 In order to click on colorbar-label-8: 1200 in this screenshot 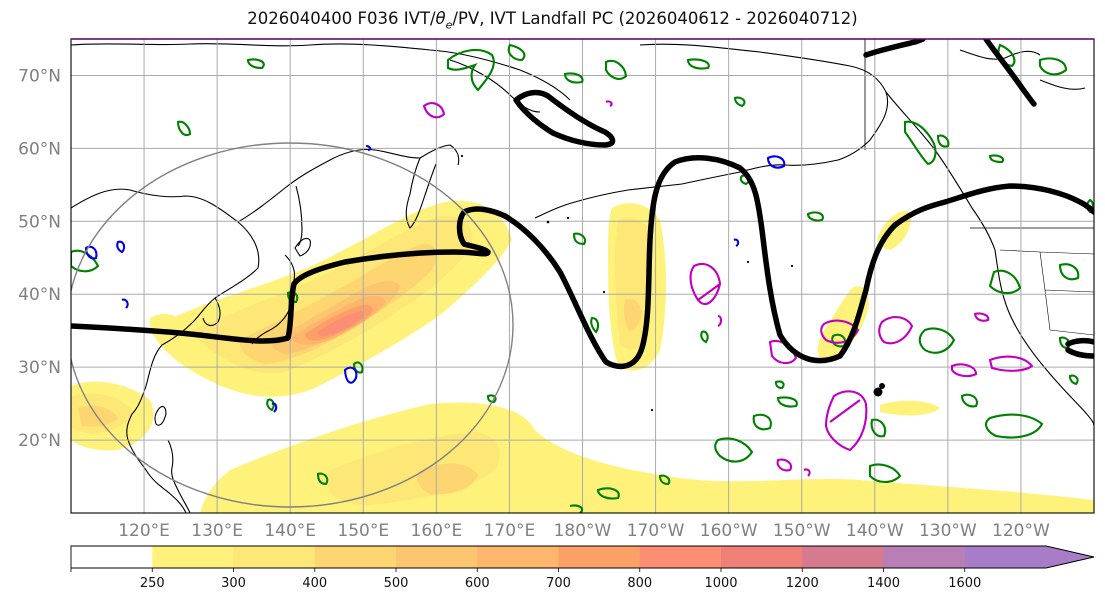, I will do `click(802, 583)`.